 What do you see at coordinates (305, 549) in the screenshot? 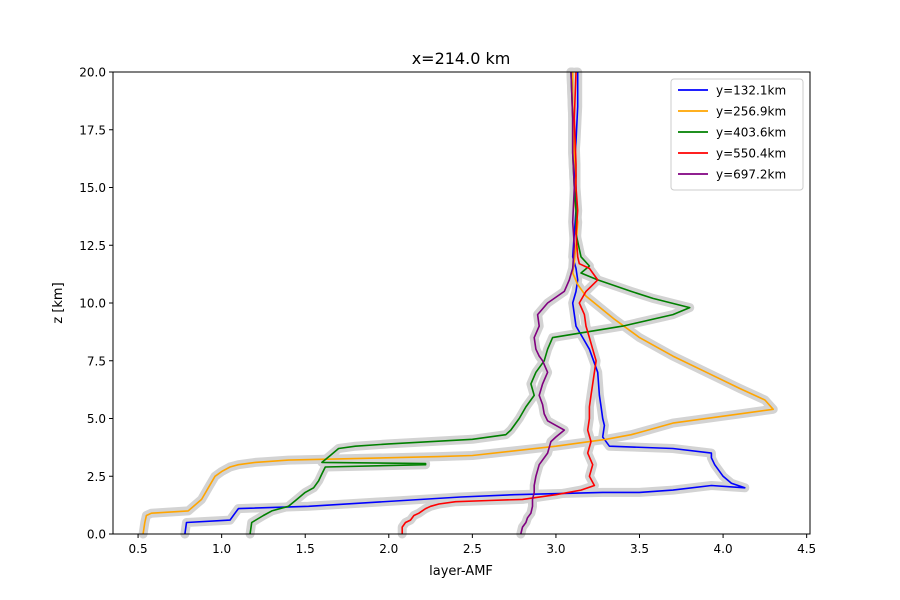
I see `x-tick-label: 1.5` at bounding box center [305, 549].